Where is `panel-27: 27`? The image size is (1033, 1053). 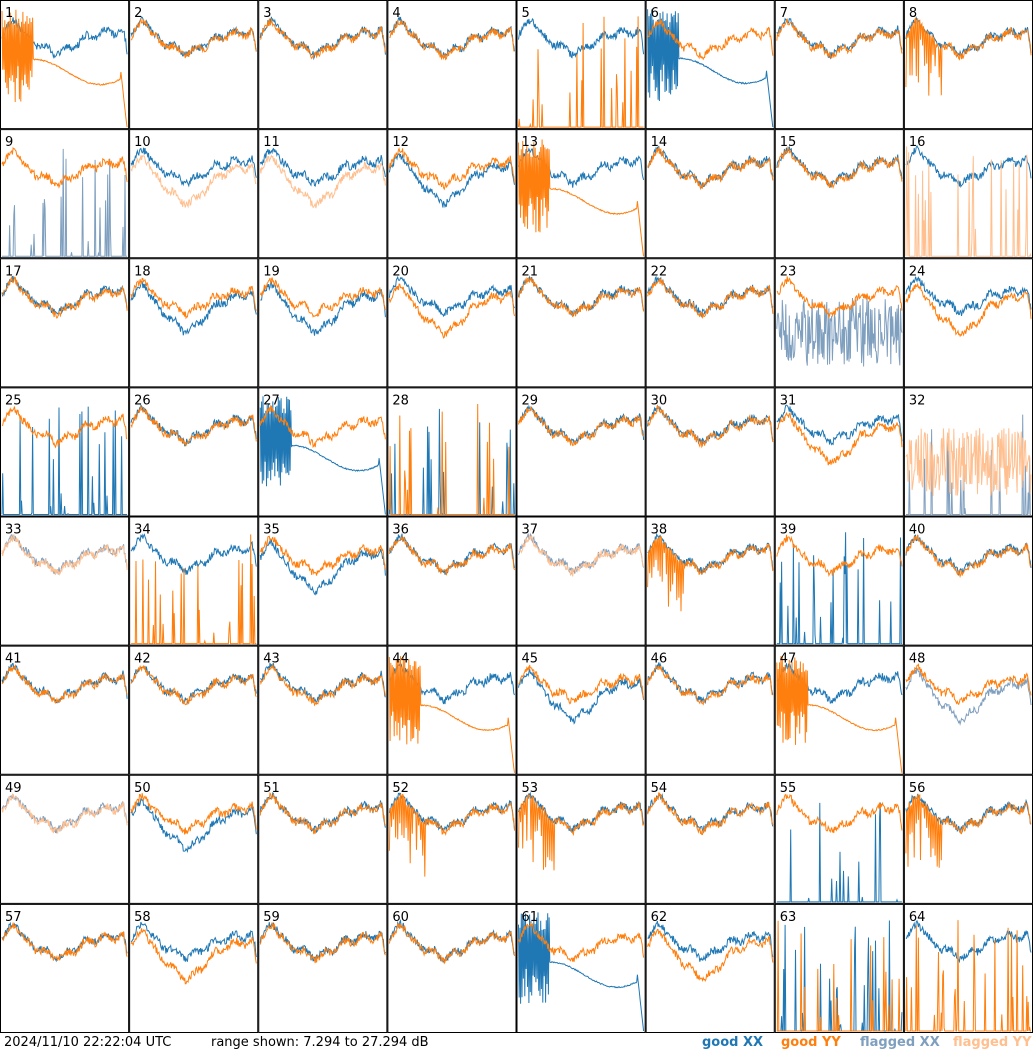 panel-27: 27 is located at coordinates (323, 452).